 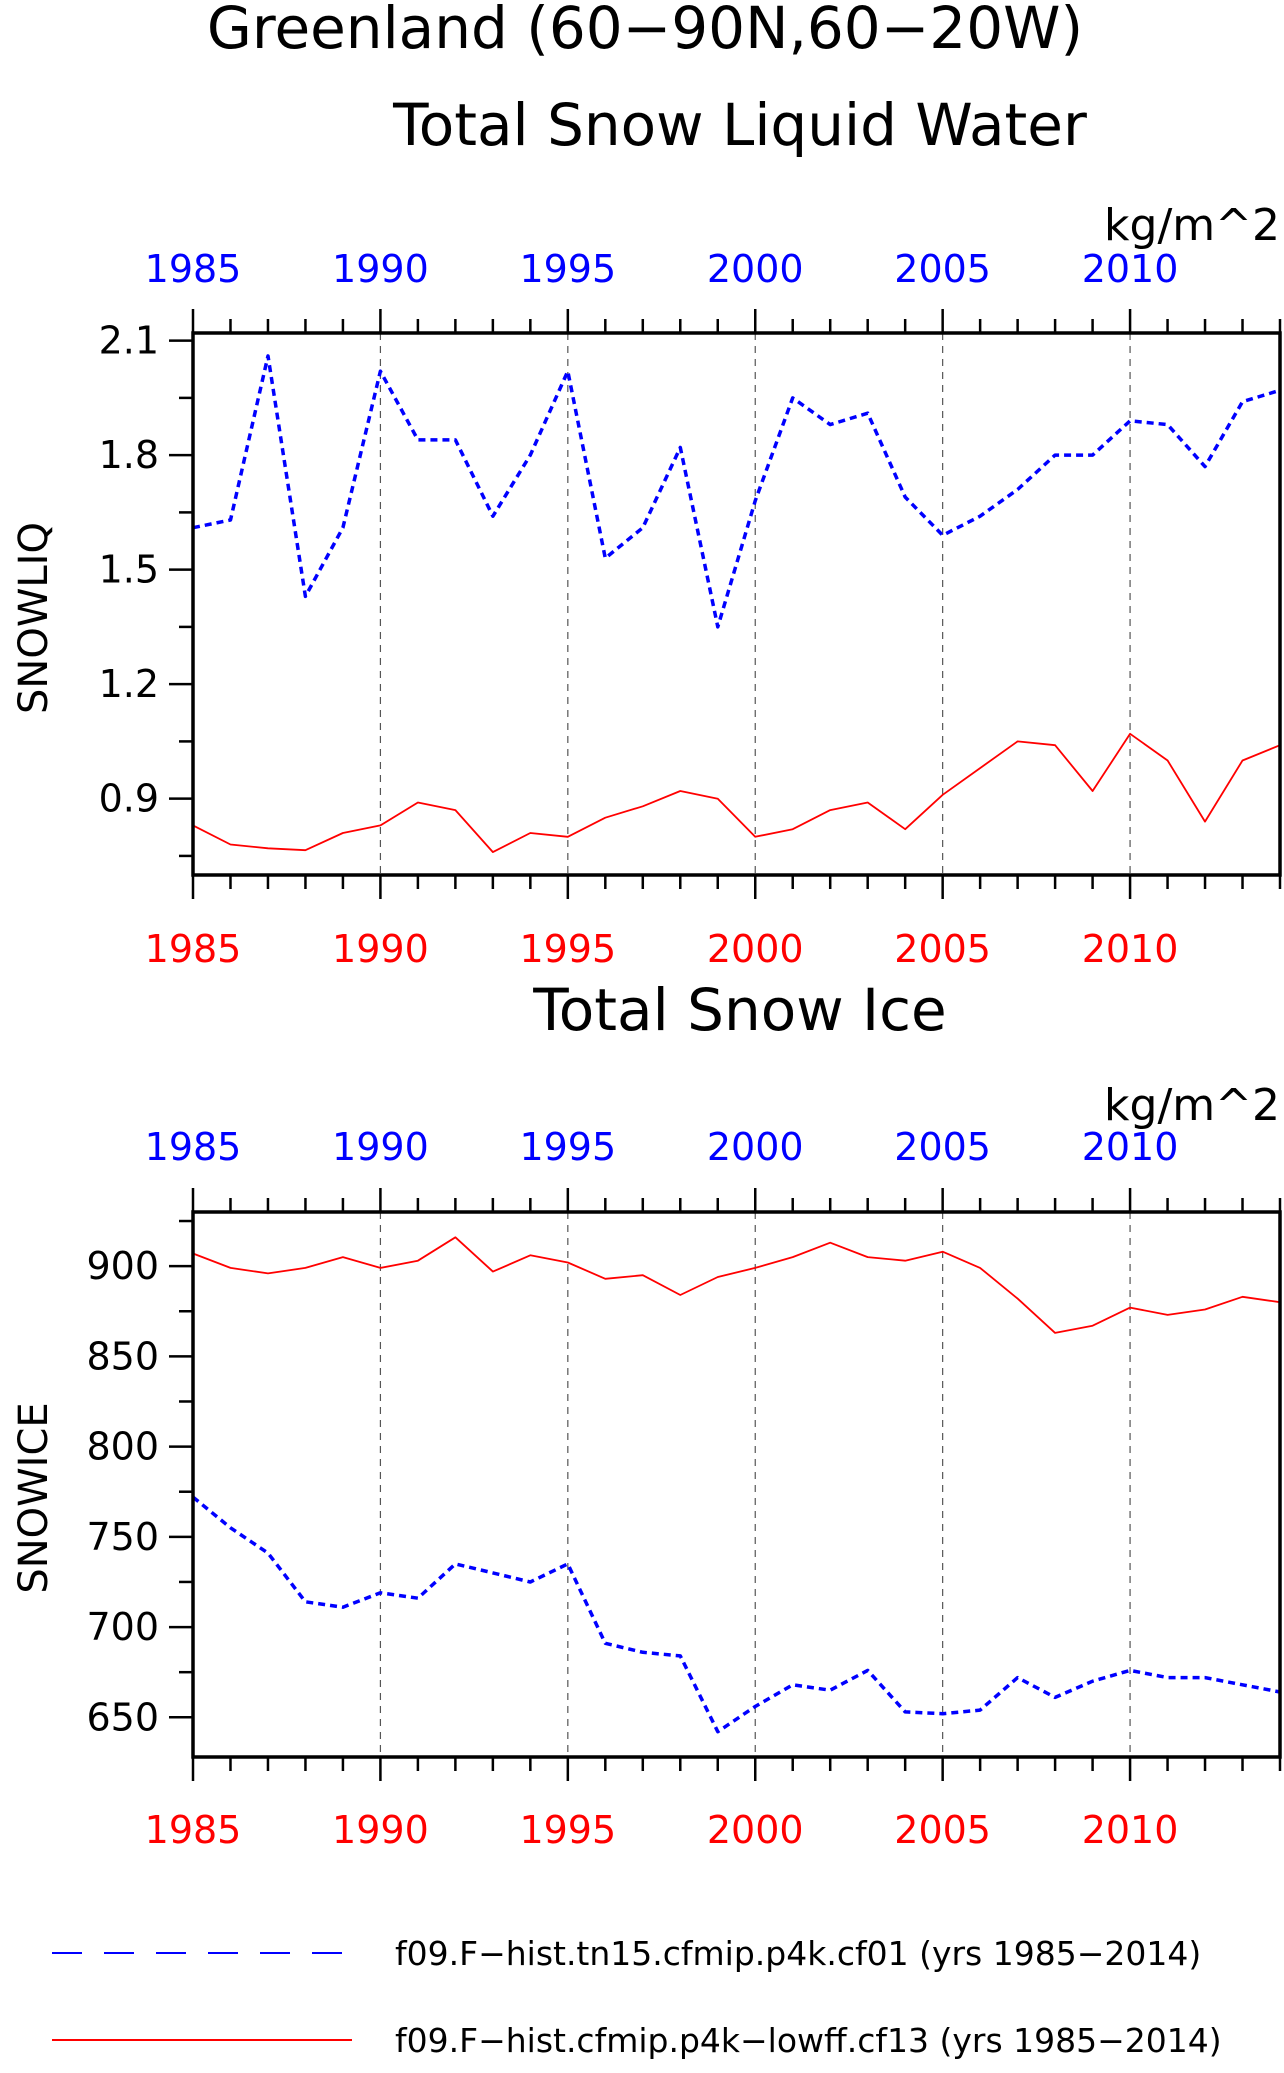 I want to click on figure-title-line1: Greenland (60−90N,60−20W), so click(x=645, y=31).